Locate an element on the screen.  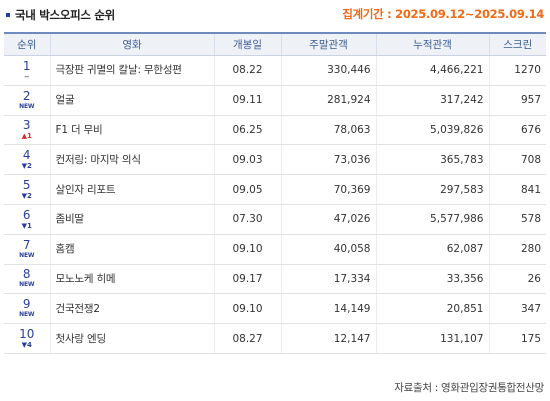
section-title-wrap: 국내 박스오피스 순위 is located at coordinates (60, 15).